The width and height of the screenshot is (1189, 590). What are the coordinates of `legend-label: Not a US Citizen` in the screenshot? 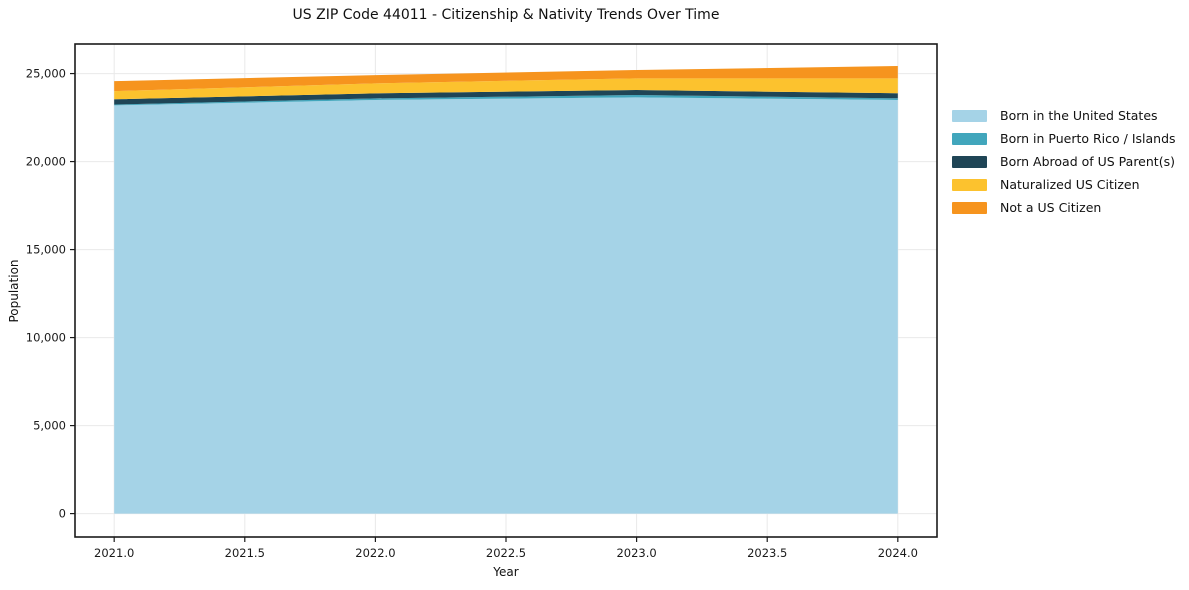 It's located at (1051, 207).